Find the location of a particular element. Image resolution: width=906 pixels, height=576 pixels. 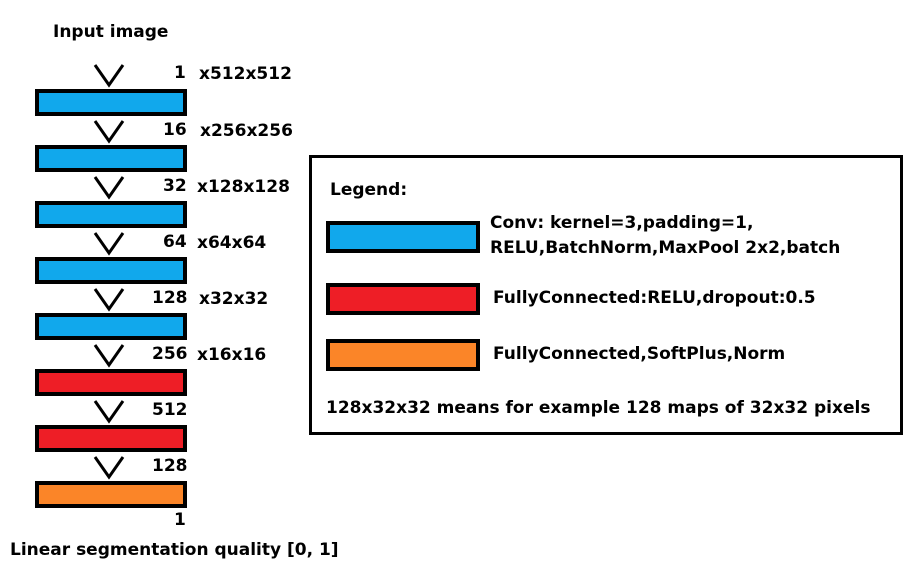

legend-output-label: FullyConnected,SoftPlus,Norm is located at coordinates (639, 354).